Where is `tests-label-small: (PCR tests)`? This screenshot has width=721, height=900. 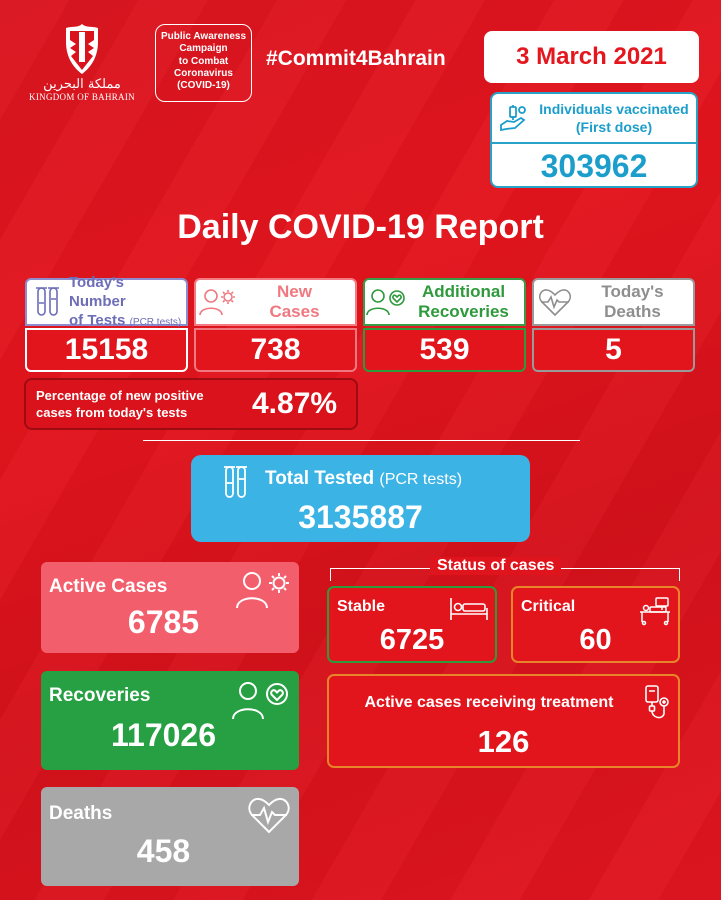 tests-label-small: (PCR tests) is located at coordinates (155, 322).